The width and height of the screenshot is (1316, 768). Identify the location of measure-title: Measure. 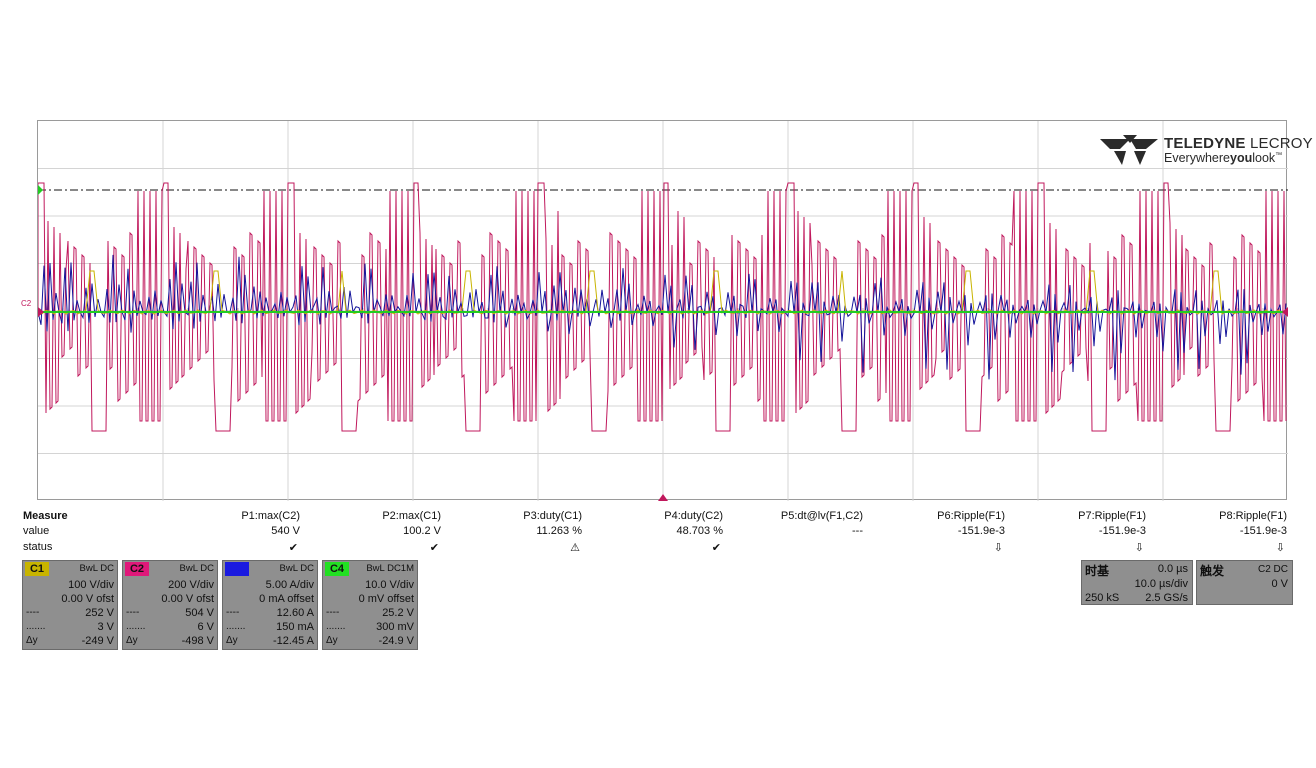
(45, 516).